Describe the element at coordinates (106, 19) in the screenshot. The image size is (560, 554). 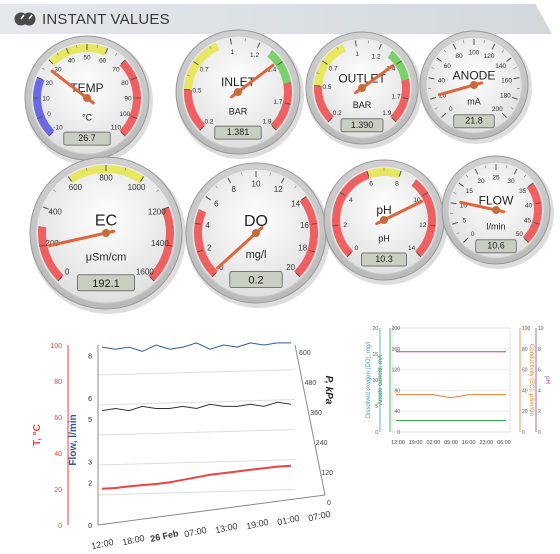
I see `section-title: INSTANT VALUES` at that location.